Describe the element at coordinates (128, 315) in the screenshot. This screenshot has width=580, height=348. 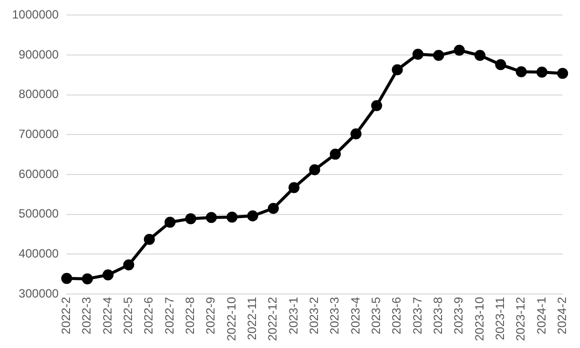
I see `x-tick-label: 2022-5` at that location.